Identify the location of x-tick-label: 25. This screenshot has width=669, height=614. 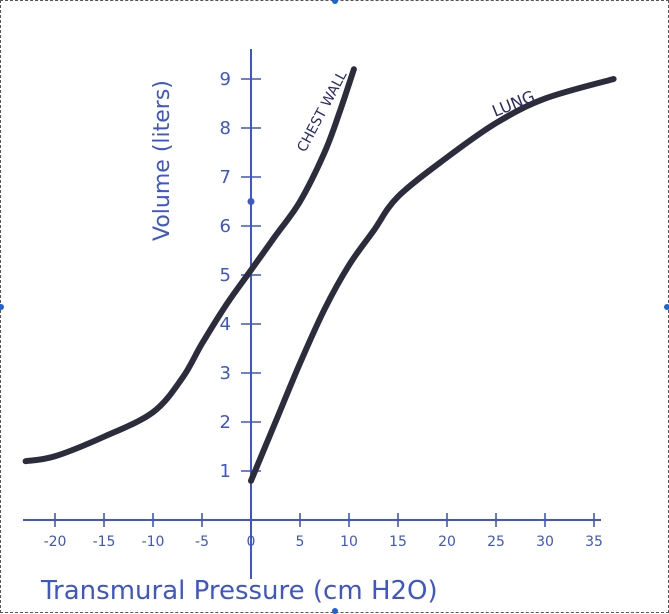
(496, 542).